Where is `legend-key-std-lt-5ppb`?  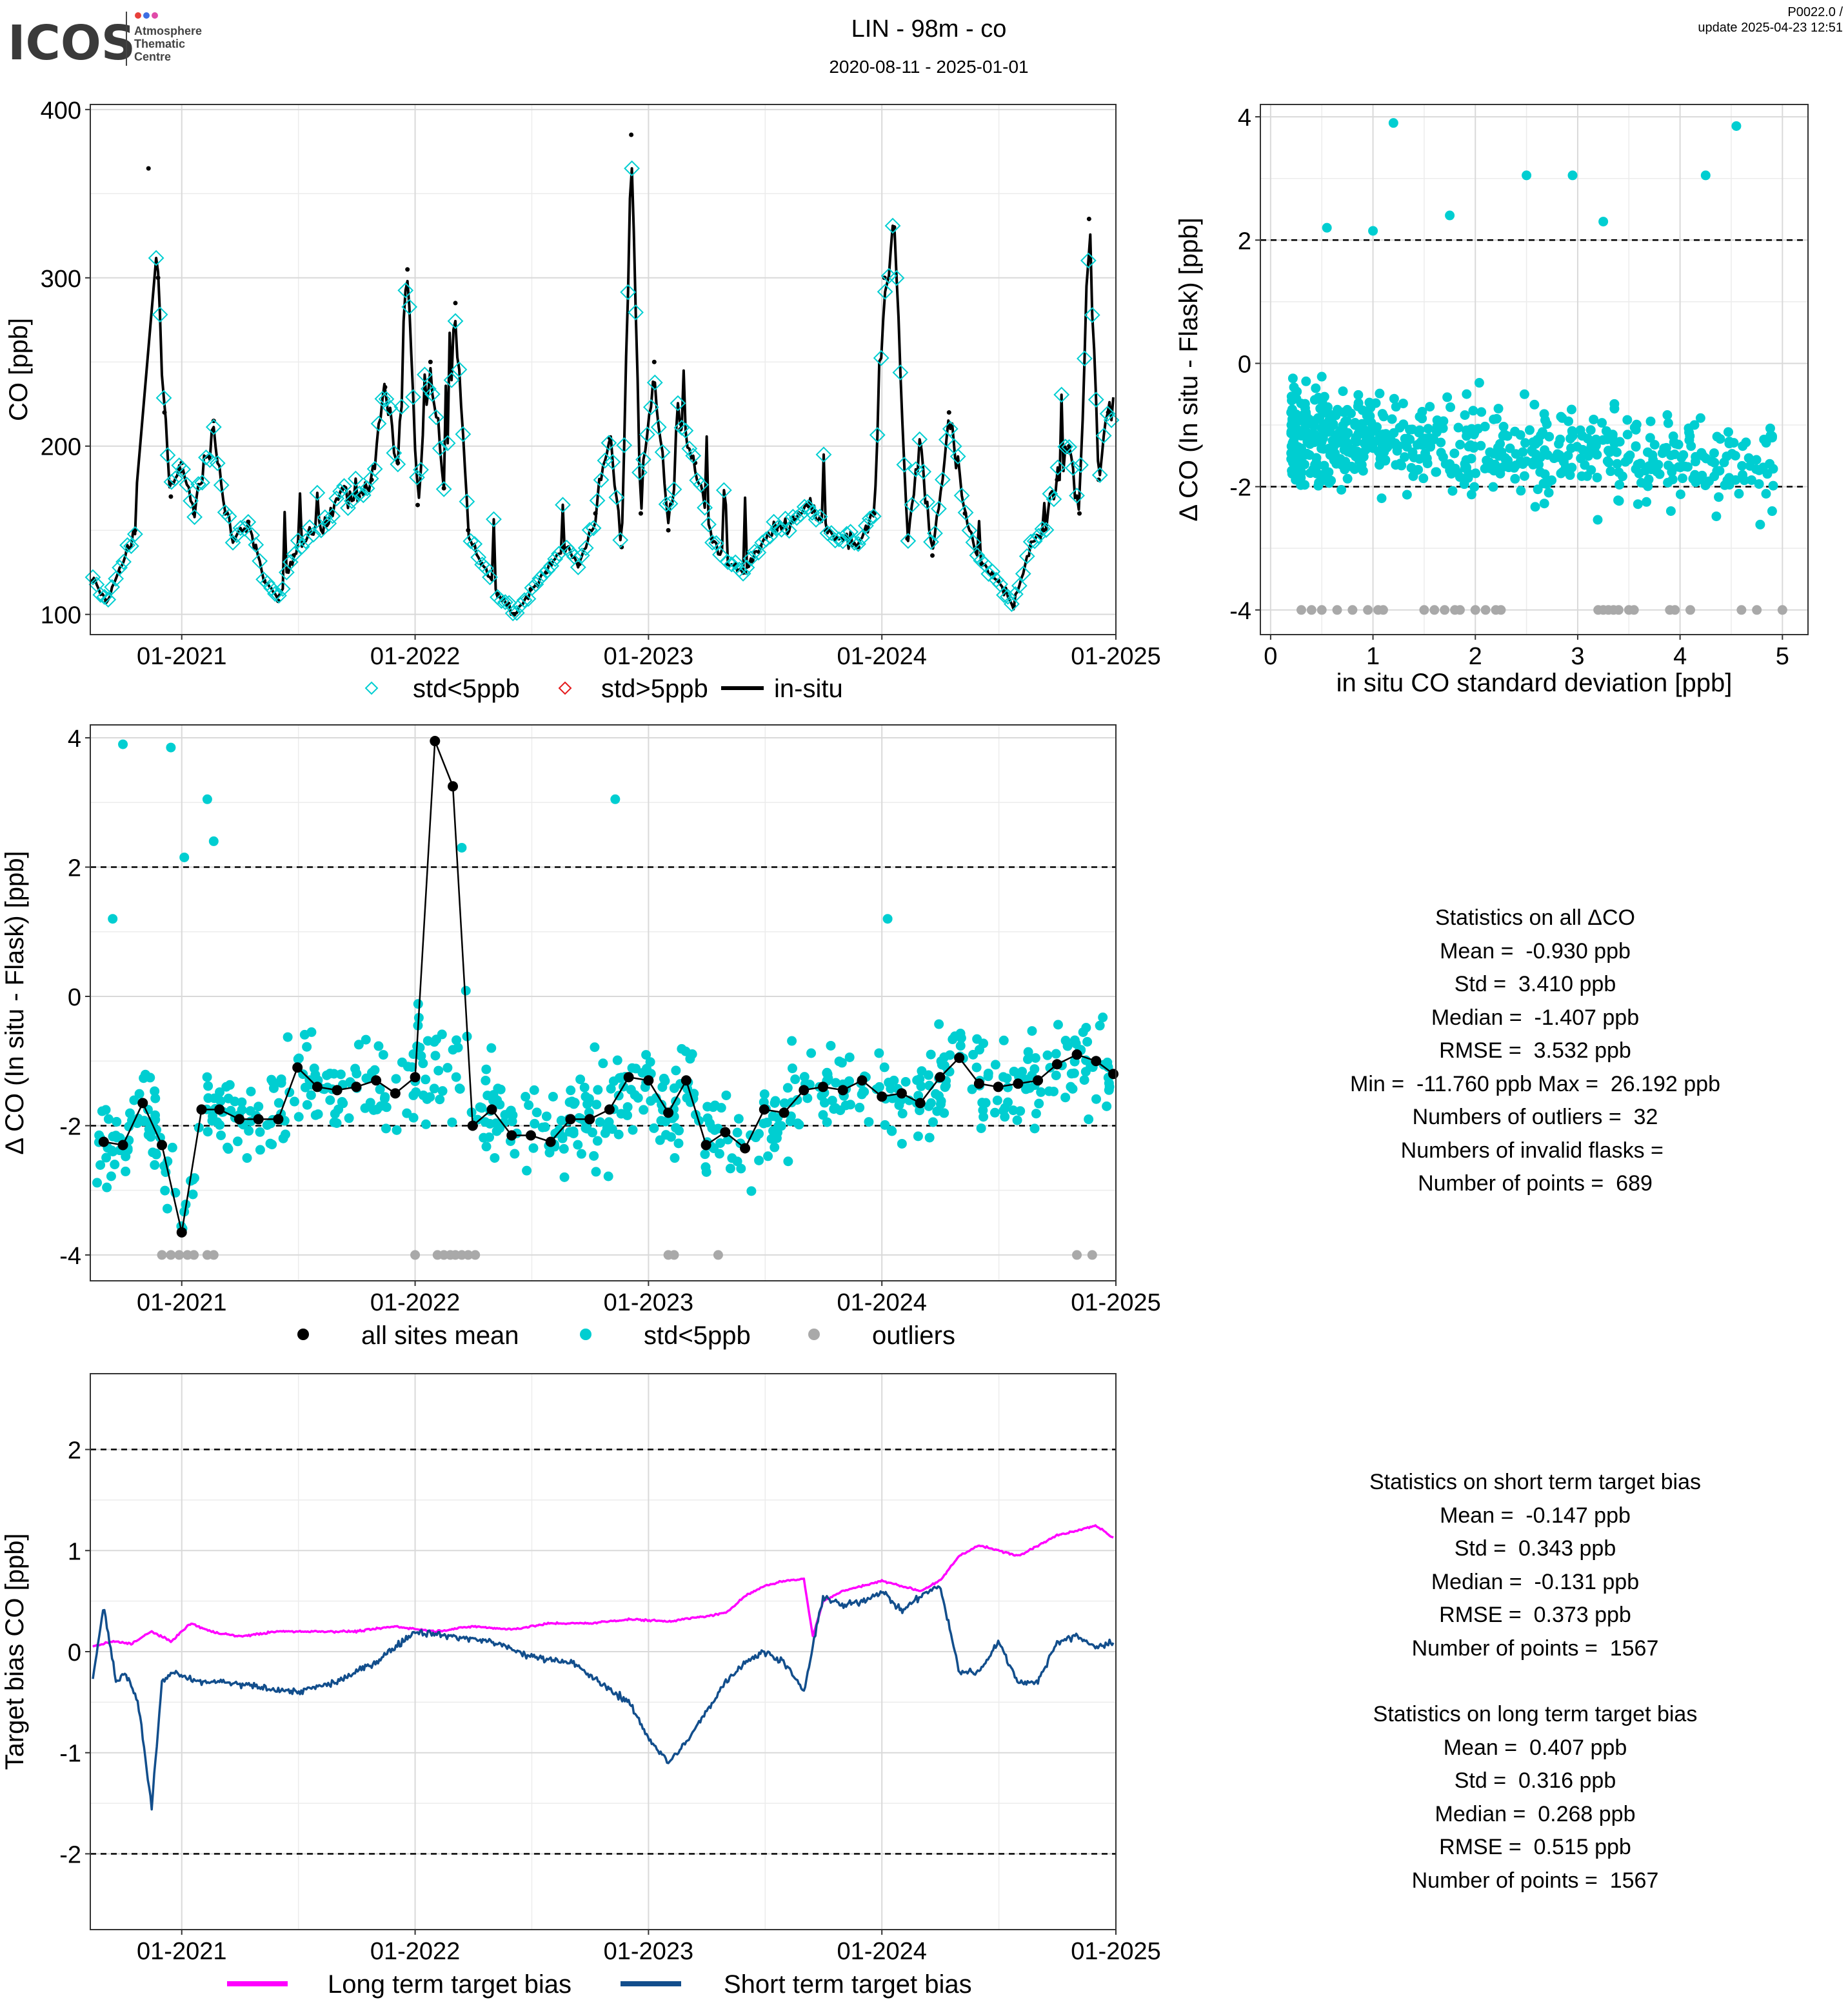
legend-key-std-lt-5ppb is located at coordinates (585, 1334).